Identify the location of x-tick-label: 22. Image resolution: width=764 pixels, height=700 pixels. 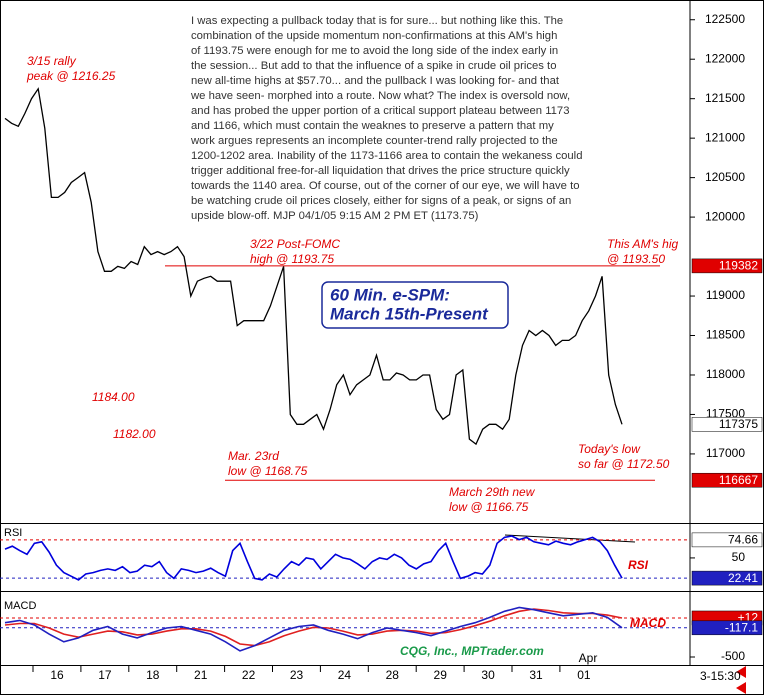
(249, 675).